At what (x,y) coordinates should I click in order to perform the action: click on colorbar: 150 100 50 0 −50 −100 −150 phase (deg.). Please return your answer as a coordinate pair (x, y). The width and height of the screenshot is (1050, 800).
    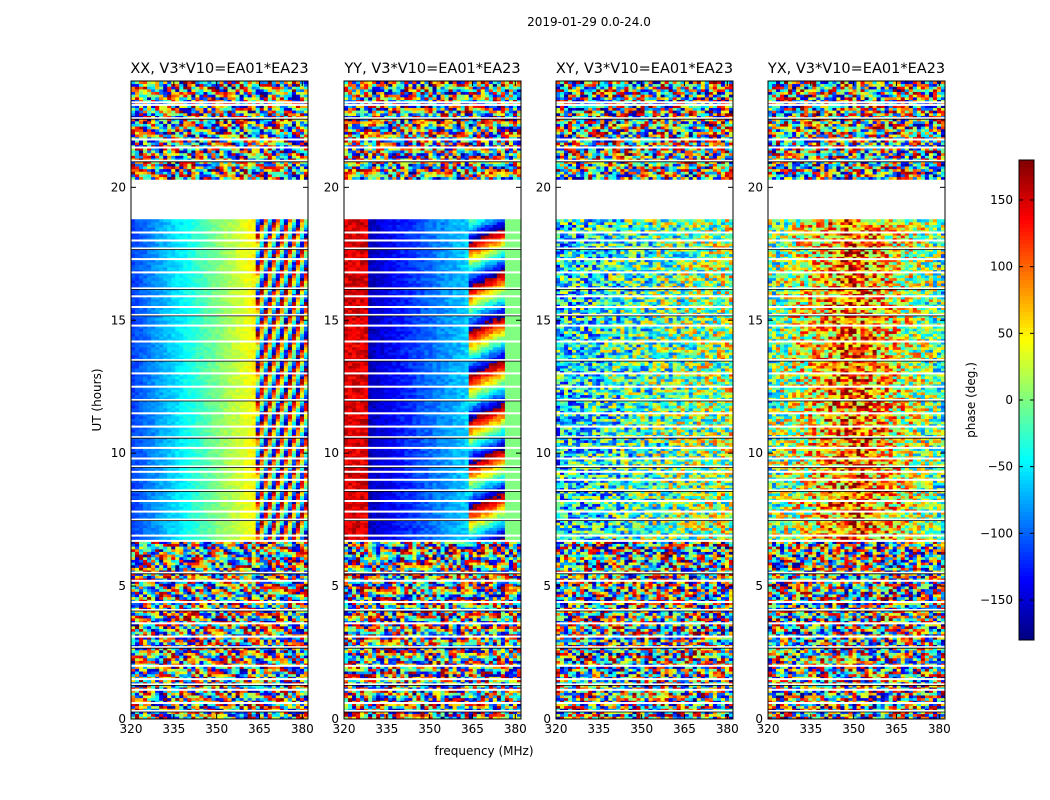
    Looking at the image, I should click on (999, 400).